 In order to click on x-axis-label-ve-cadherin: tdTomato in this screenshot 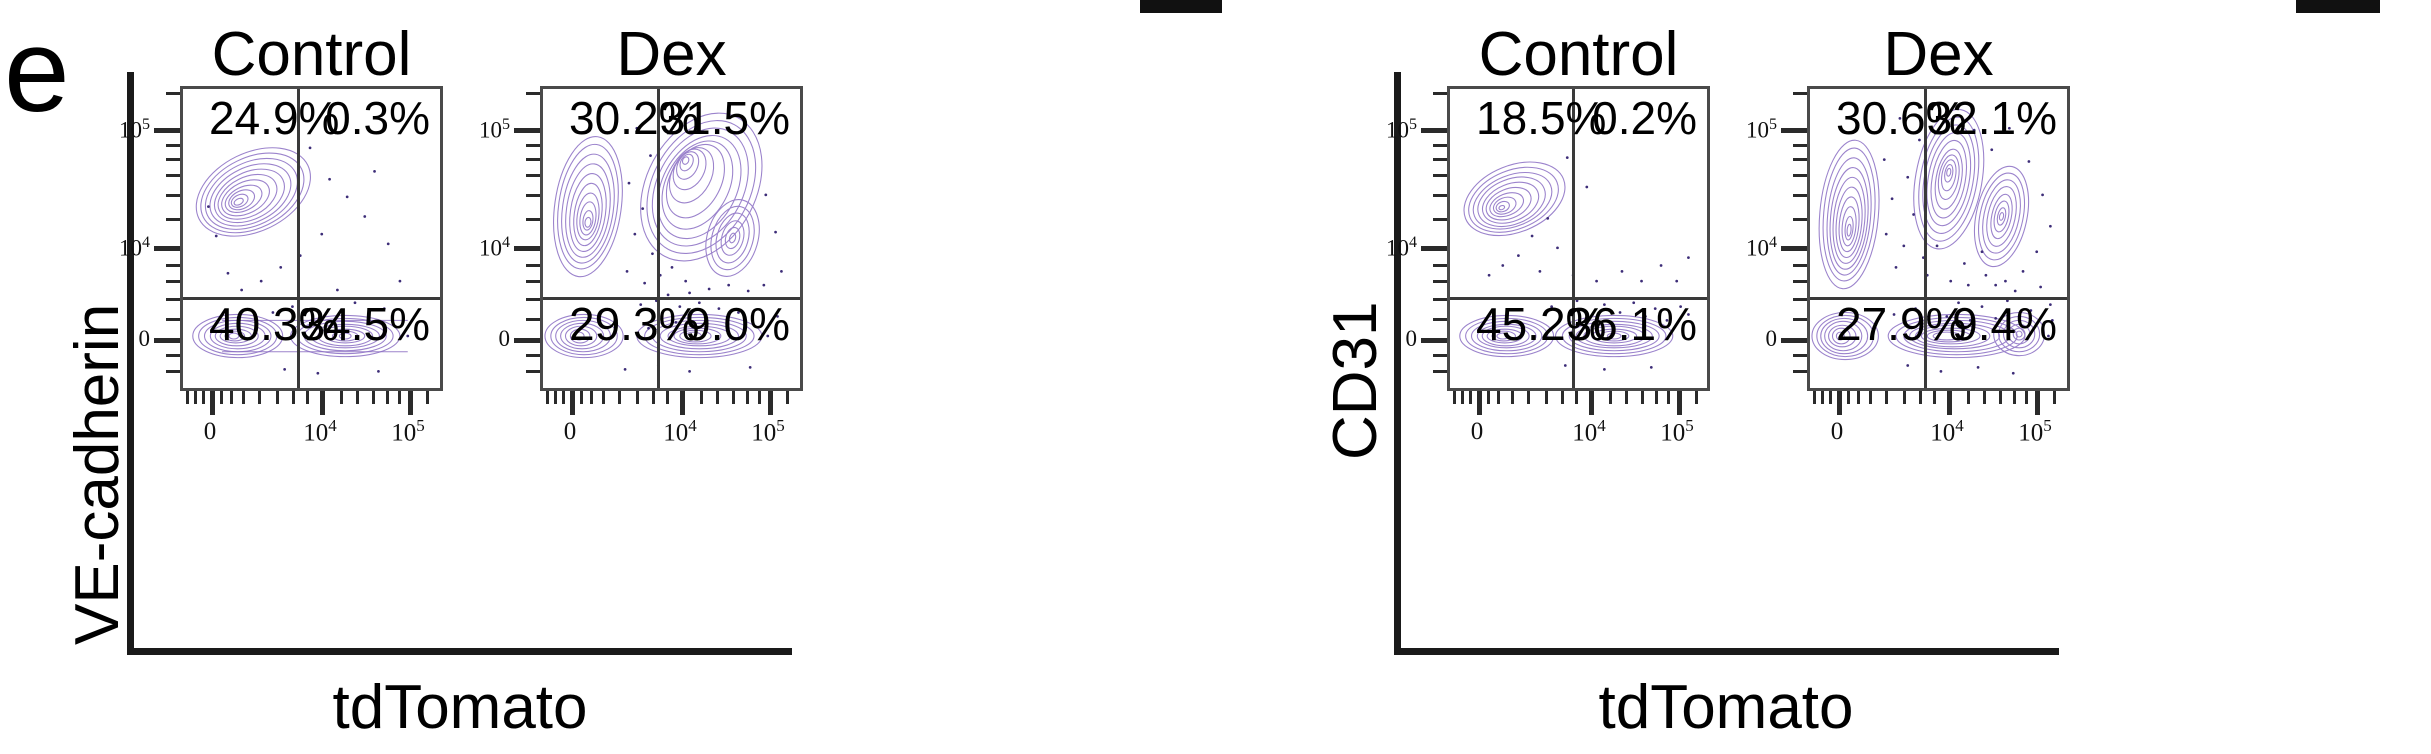, I will do `click(460, 707)`.